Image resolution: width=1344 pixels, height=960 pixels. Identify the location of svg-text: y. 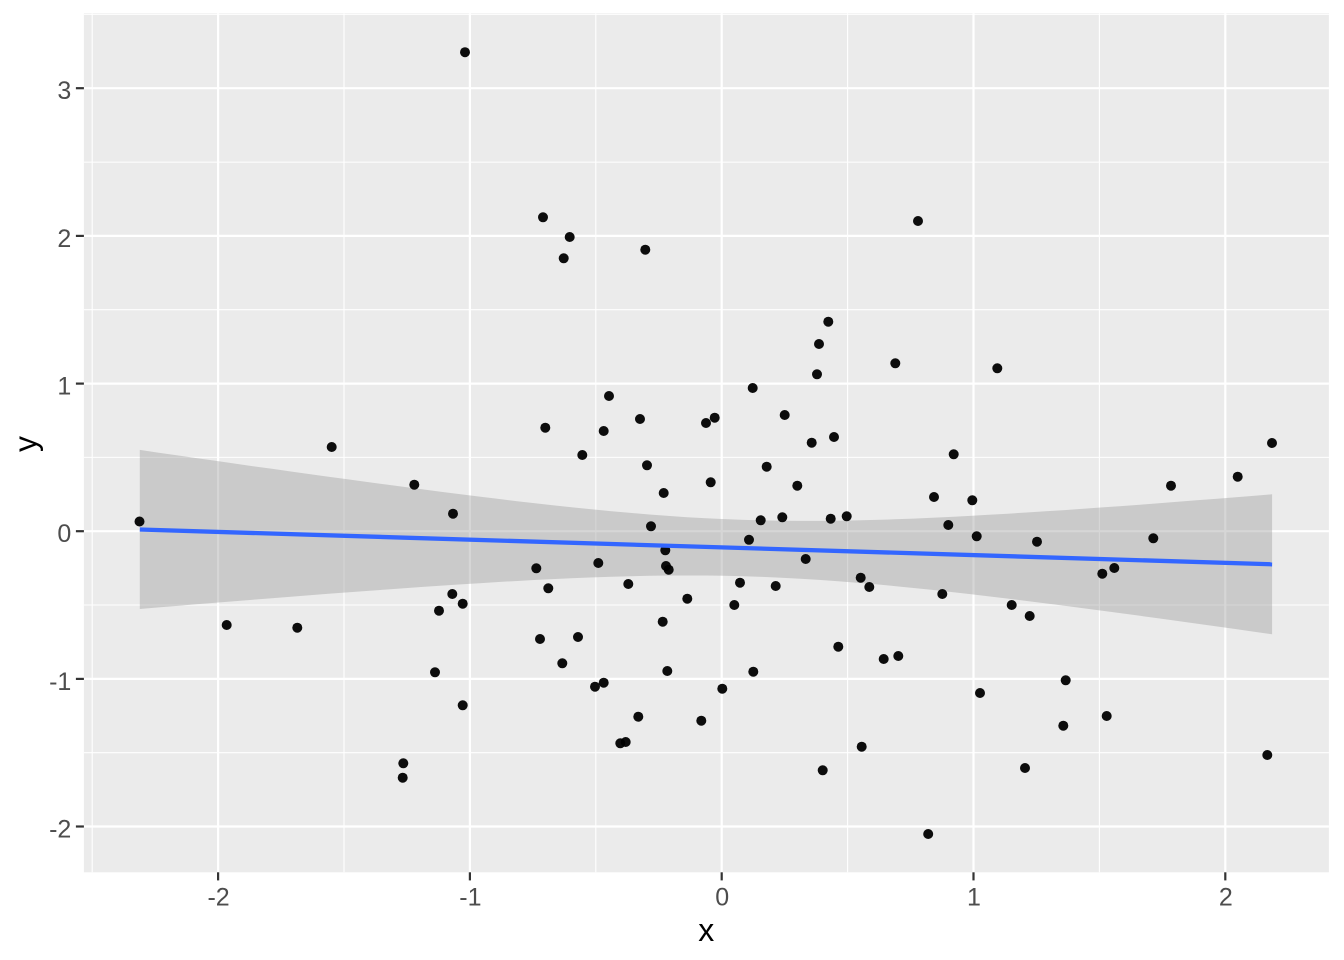
(26, 444).